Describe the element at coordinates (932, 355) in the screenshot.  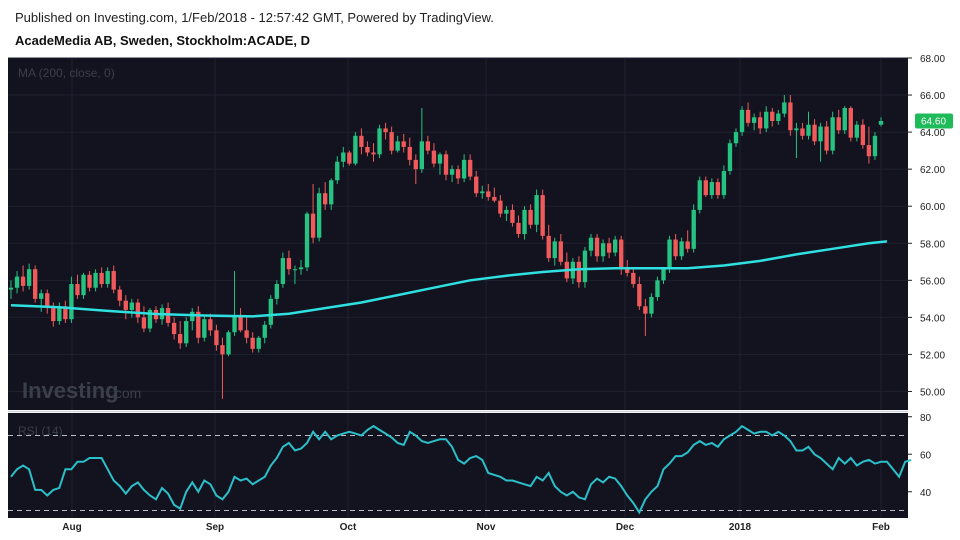
I see `price-tick-label: 52.00` at that location.